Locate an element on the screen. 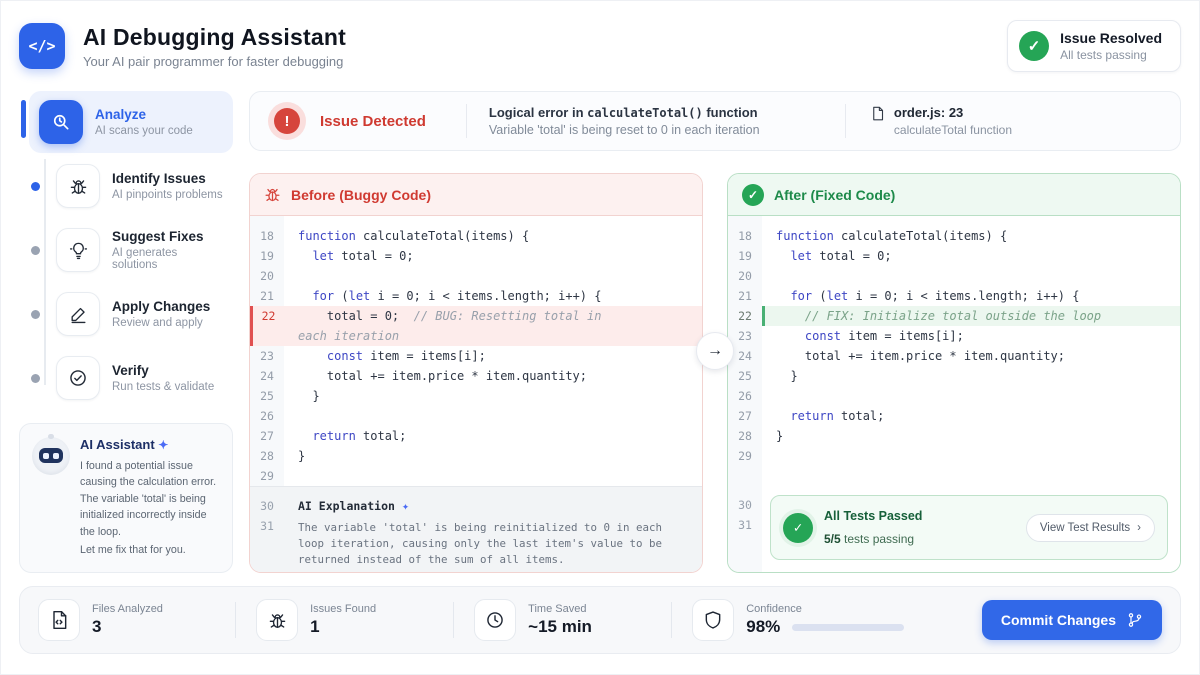 Image resolution: width=1200 pixels, height=675 pixels. line-number: 27 is located at coordinates (745, 416).